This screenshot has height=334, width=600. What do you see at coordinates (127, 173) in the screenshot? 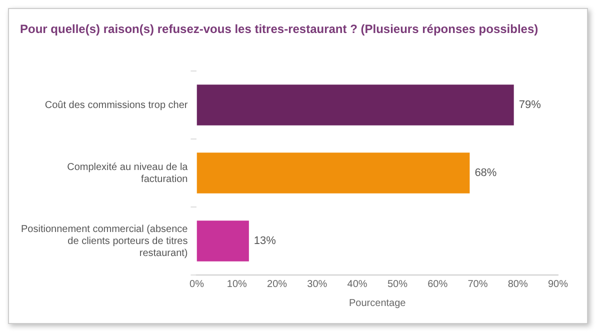
I see `y-tick-label: Complexité au niveau de la facturation` at bounding box center [127, 173].